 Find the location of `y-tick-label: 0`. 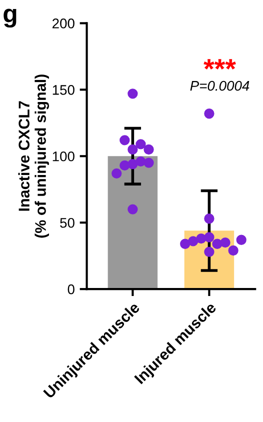

y-tick-label: 0 is located at coordinates (71, 289).